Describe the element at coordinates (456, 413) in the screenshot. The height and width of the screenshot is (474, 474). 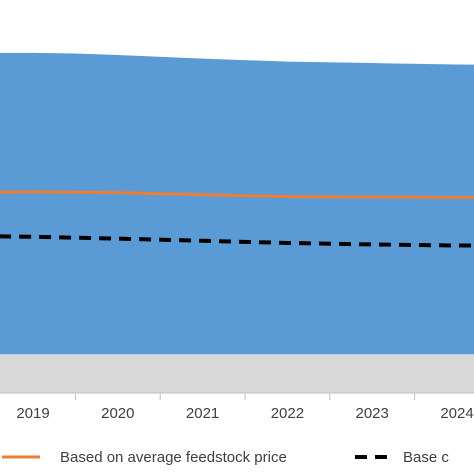
I see `x-tick-label: 2024` at that location.